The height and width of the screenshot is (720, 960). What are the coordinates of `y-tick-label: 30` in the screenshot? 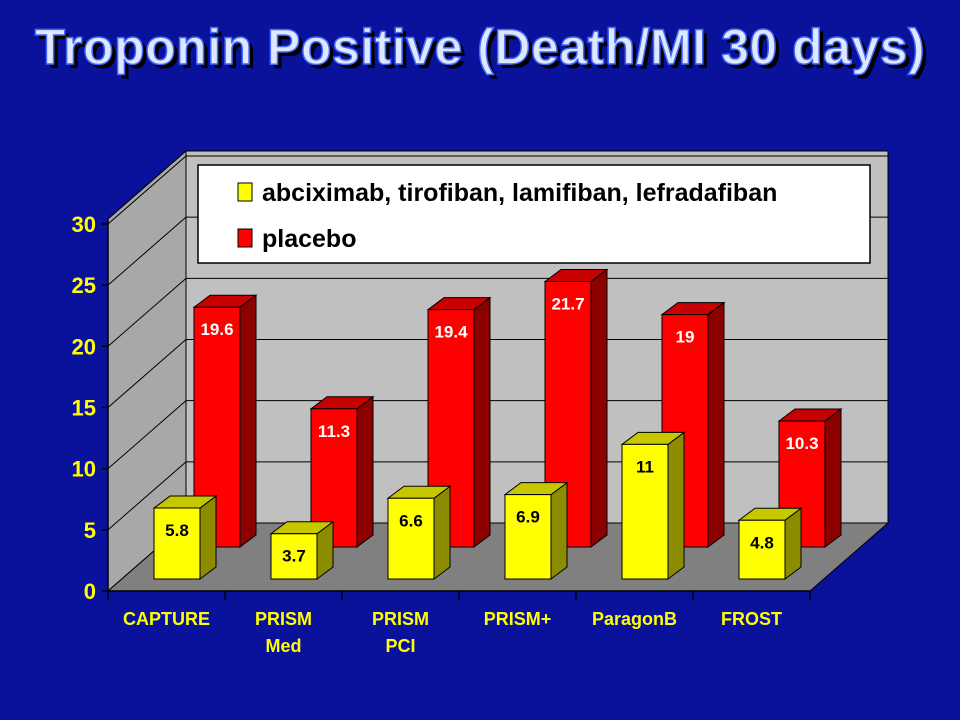 It's located at (84, 224).